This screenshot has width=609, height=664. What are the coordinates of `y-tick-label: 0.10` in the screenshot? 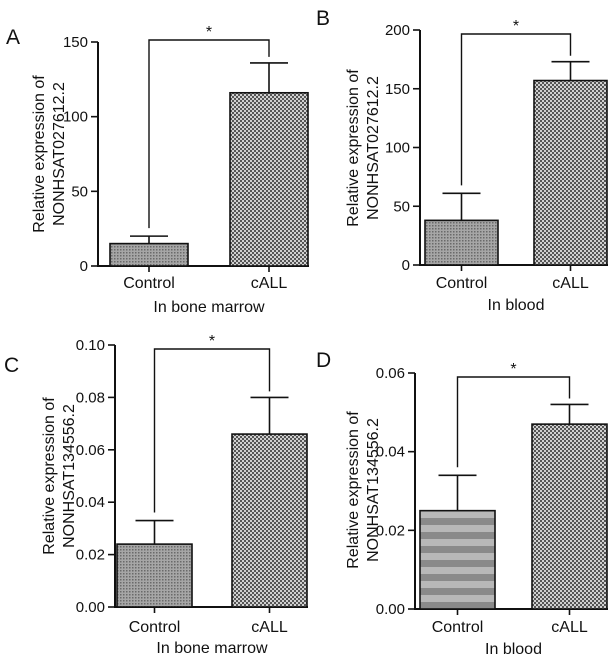 It's located at (90, 345).